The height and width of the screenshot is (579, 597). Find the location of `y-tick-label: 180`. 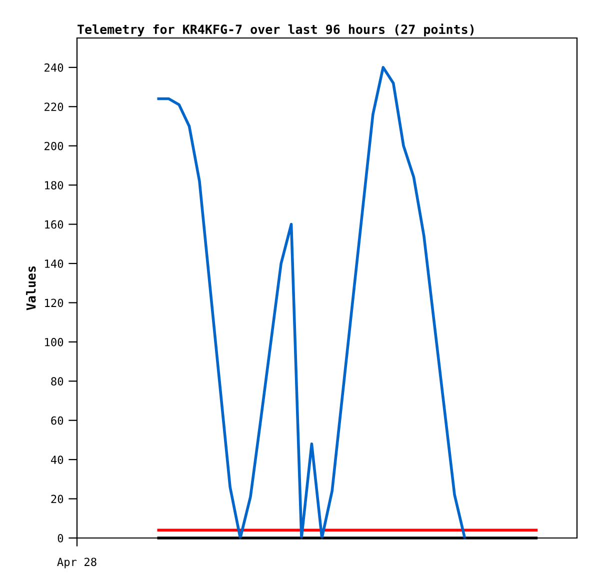

y-tick-label: 180 is located at coordinates (54, 185).